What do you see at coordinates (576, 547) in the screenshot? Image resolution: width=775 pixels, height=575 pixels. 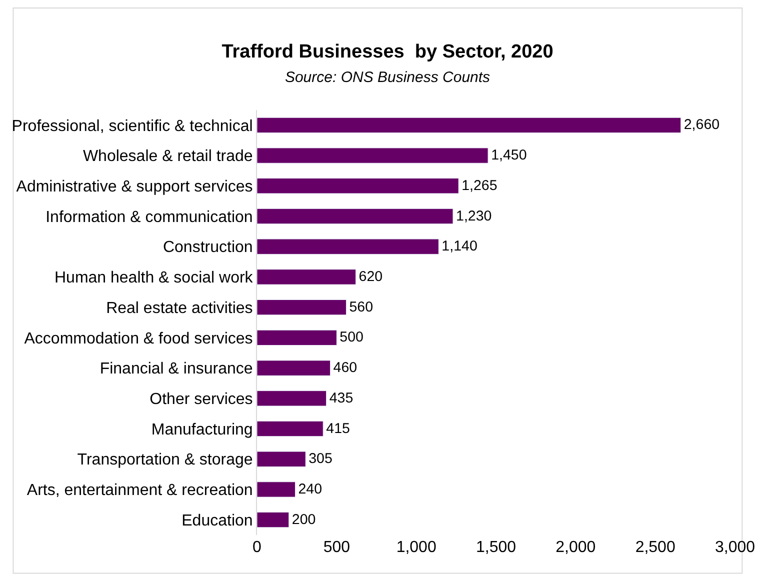 I see `x-tick-label: 2,000` at bounding box center [576, 547].